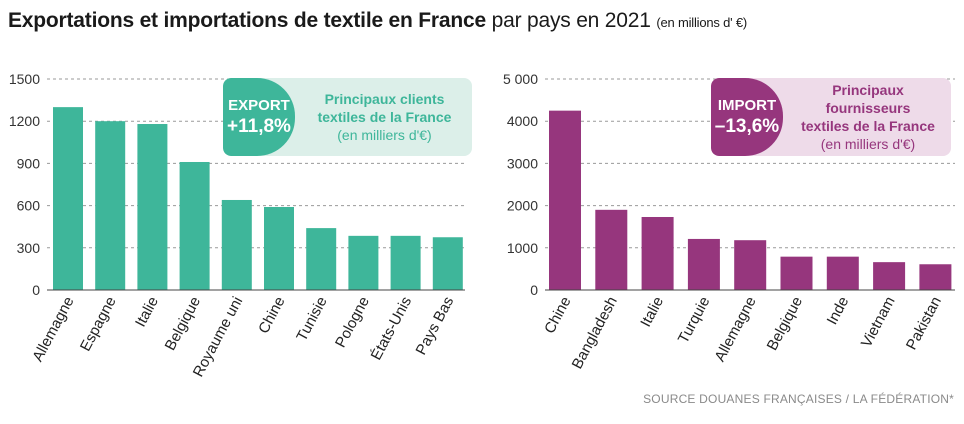  What do you see at coordinates (384, 135) in the screenshot?
I see `export-line3: (en milliers d'€)` at bounding box center [384, 135].